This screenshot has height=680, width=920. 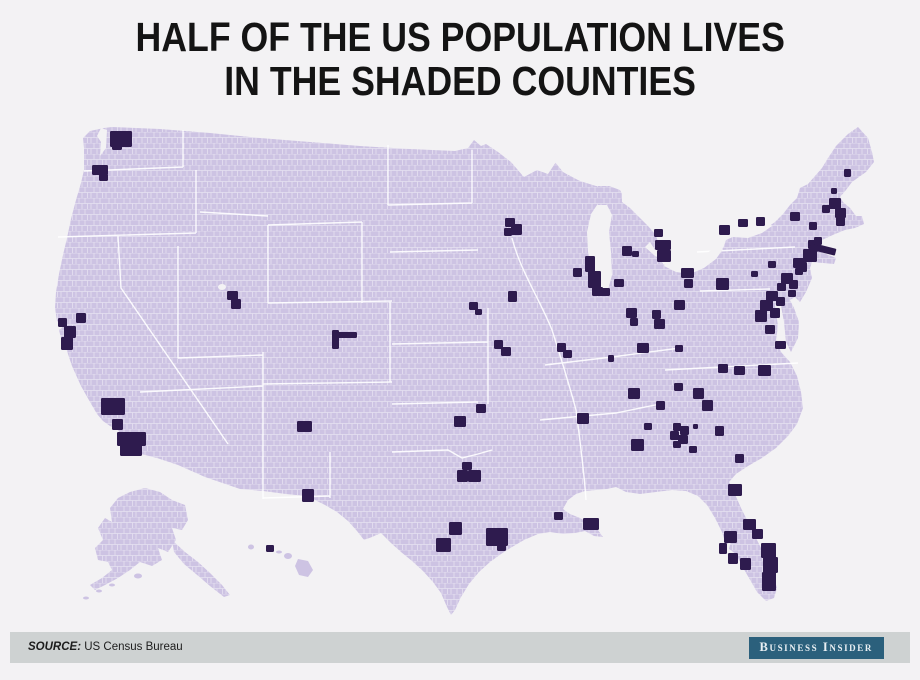 I want to click on shaded-county-pittsburgh, so click(x=722, y=284).